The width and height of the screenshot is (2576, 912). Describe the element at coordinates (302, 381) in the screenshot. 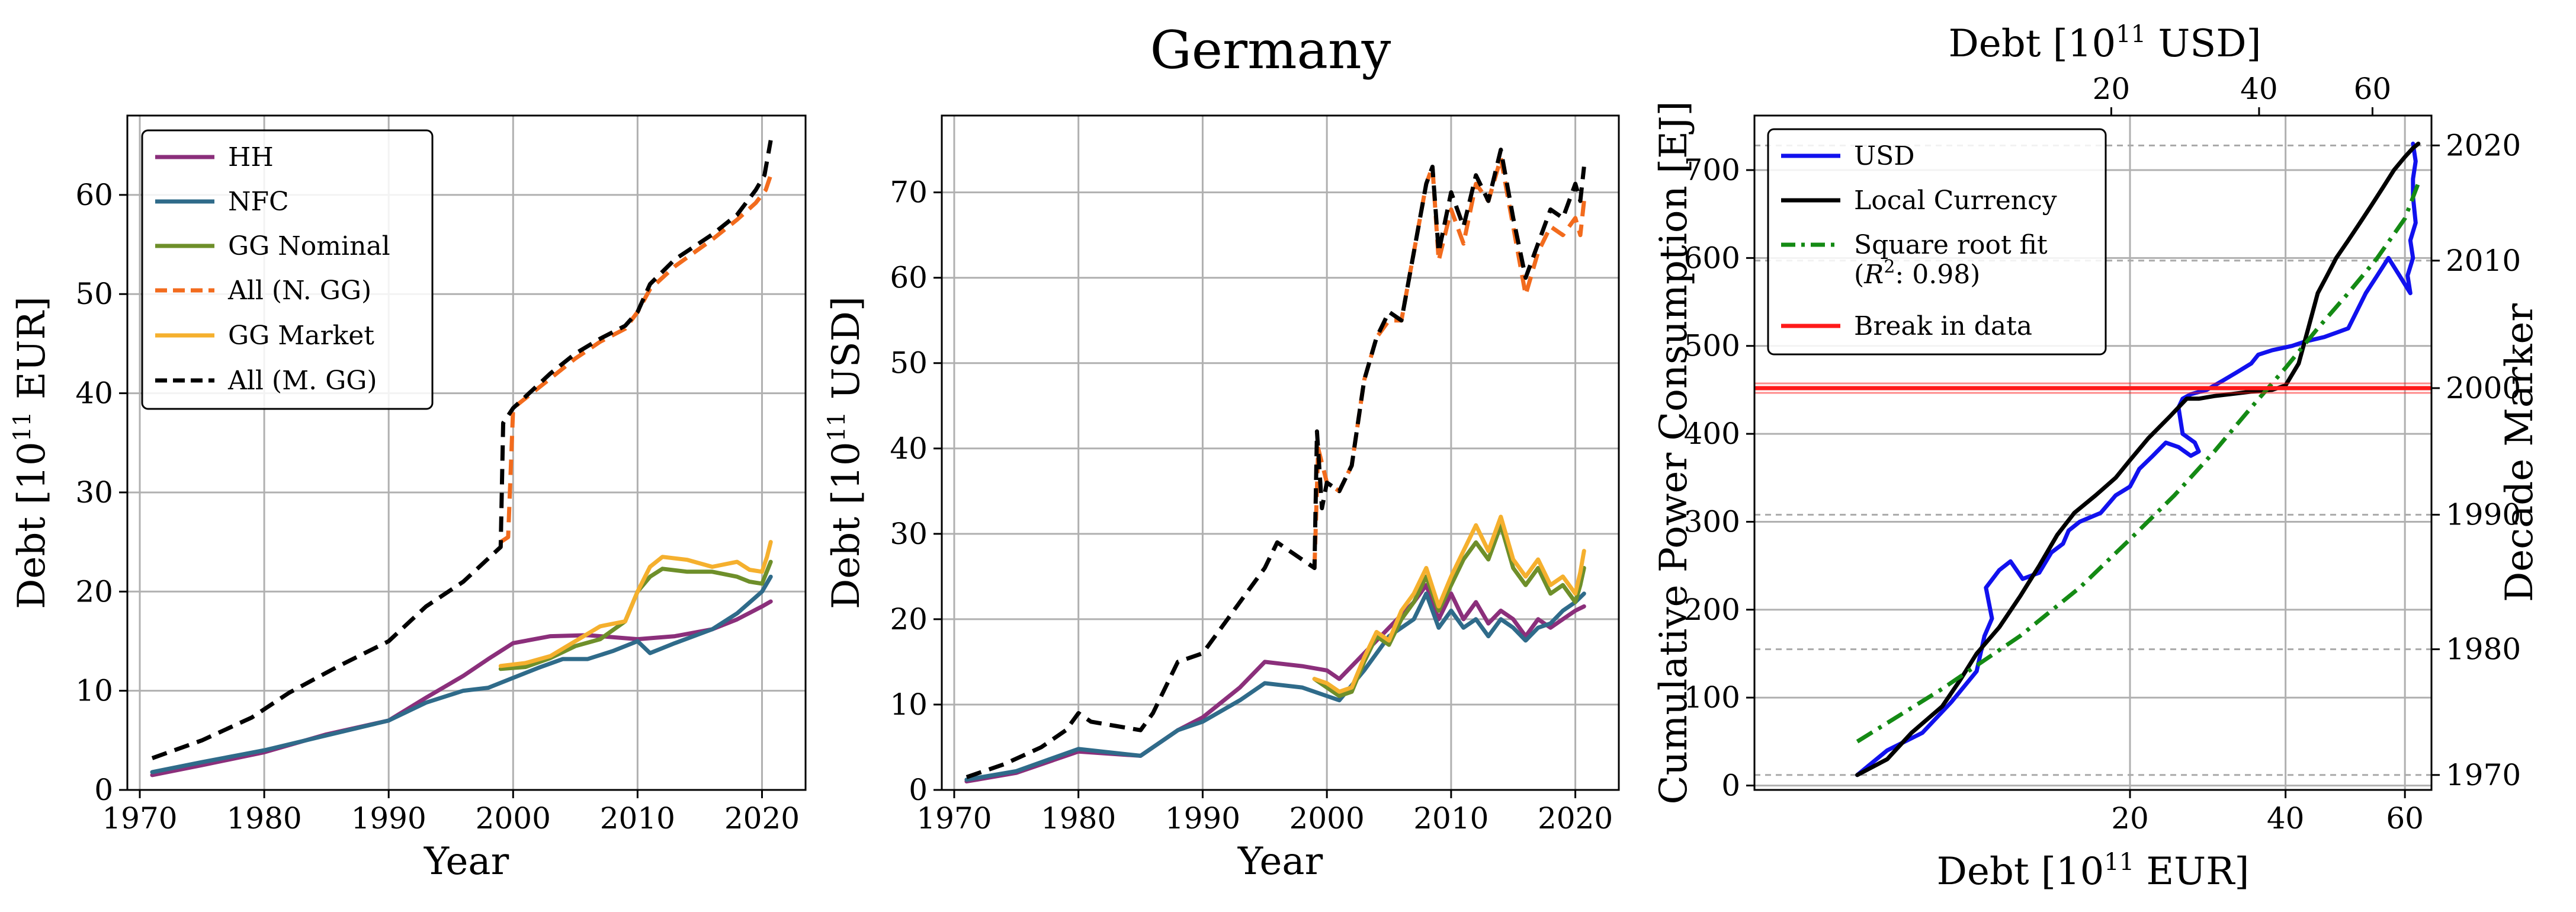

I see `legend-label: All (M. GG)` at that location.